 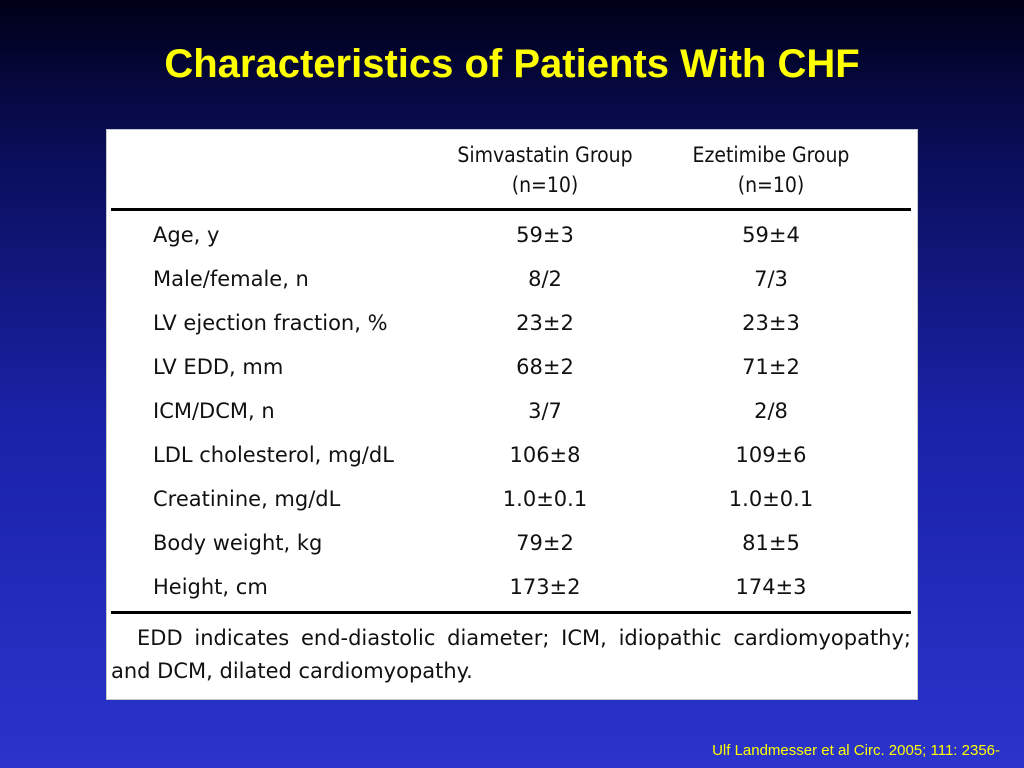 What do you see at coordinates (545, 185) in the screenshot?
I see `column-header-simvastatin-n: (n=10)` at bounding box center [545, 185].